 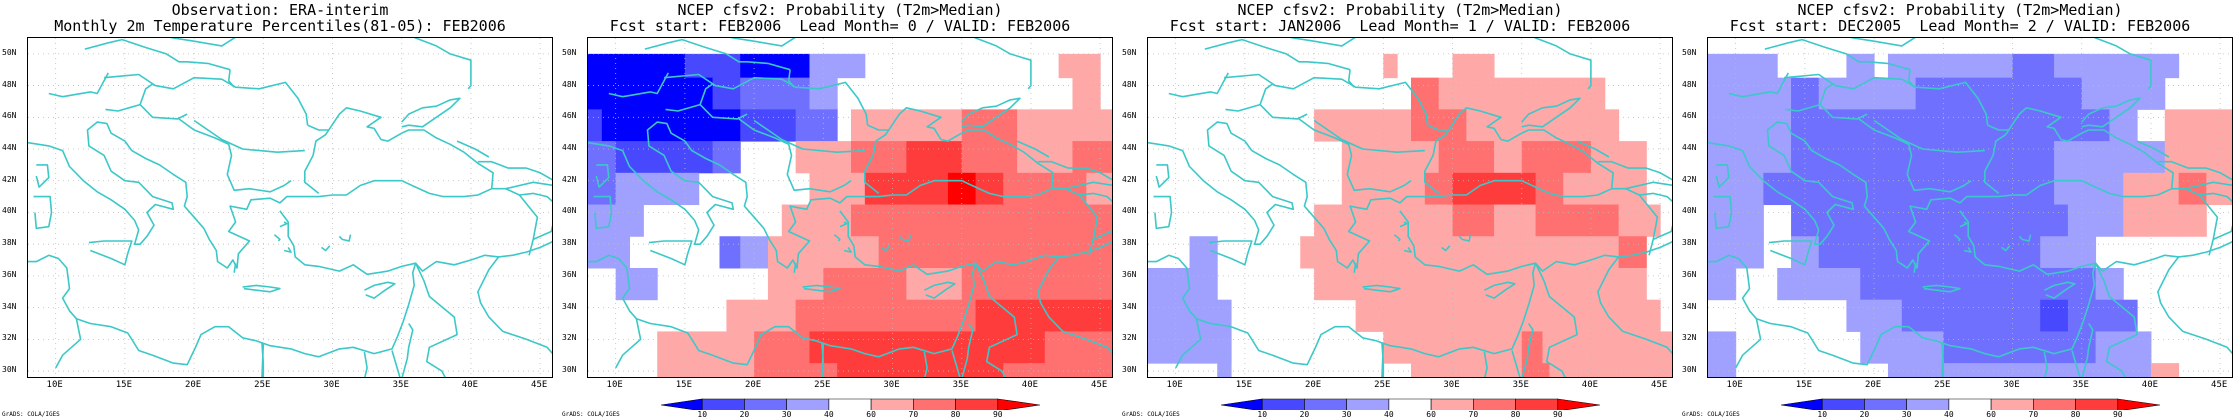 What do you see at coordinates (1129, 338) in the screenshot?
I see `lat-tick-label: 32N` at bounding box center [1129, 338].